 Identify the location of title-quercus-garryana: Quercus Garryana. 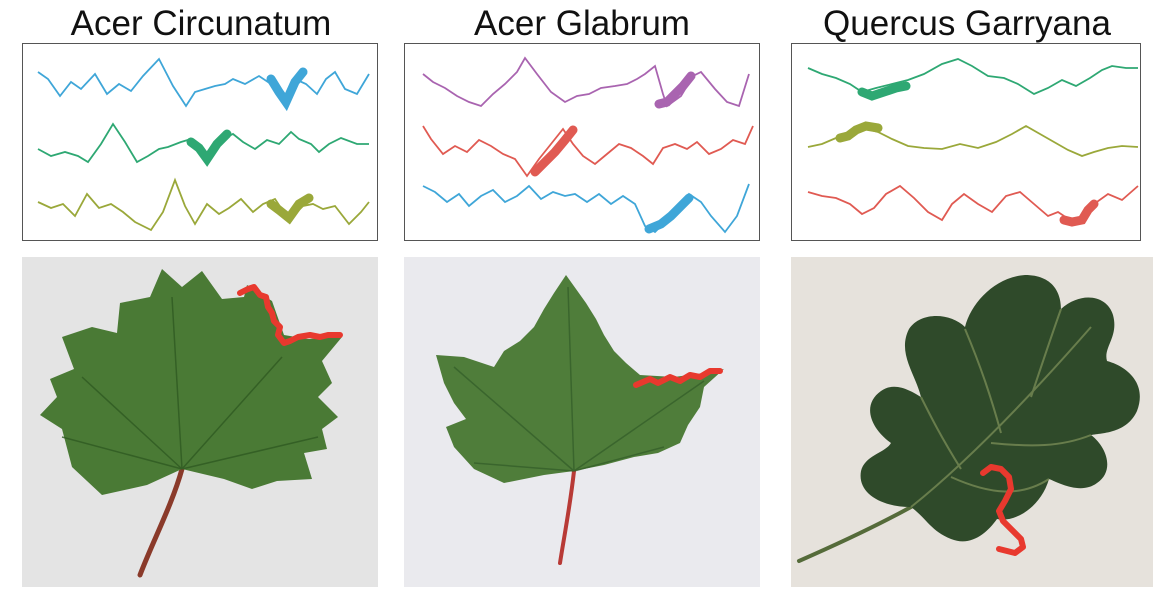
(967, 23).